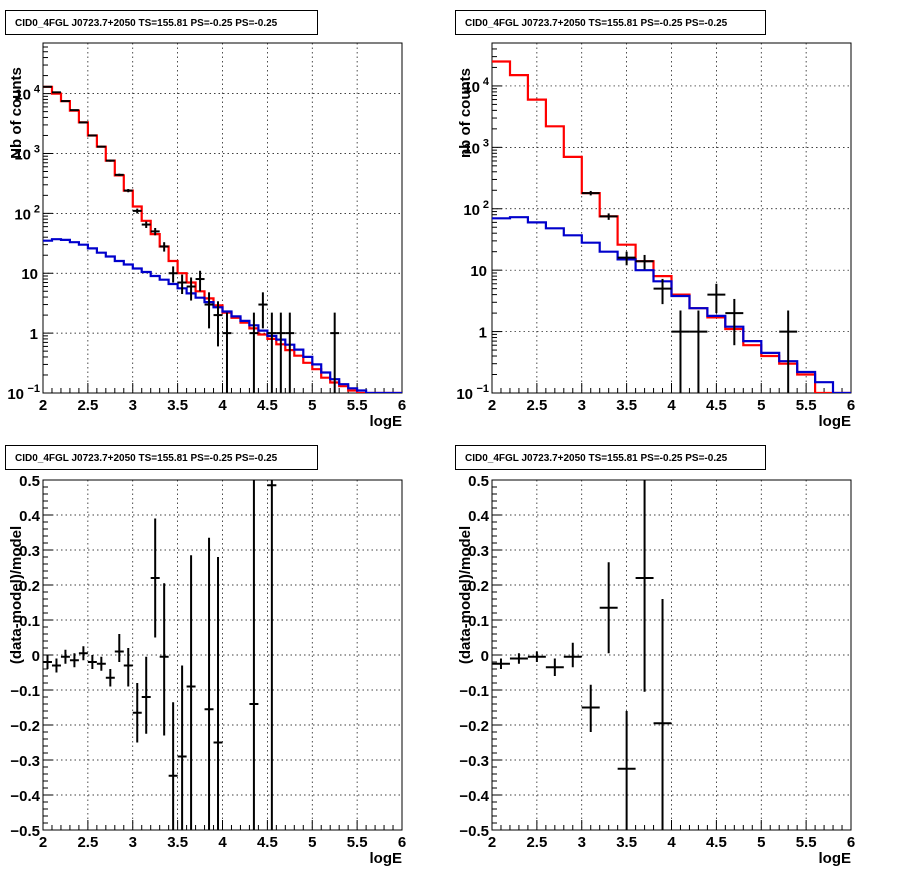 Image resolution: width=898 pixels, height=875 pixels. I want to click on y-axis-label: Nb of counts, so click(16, 113).